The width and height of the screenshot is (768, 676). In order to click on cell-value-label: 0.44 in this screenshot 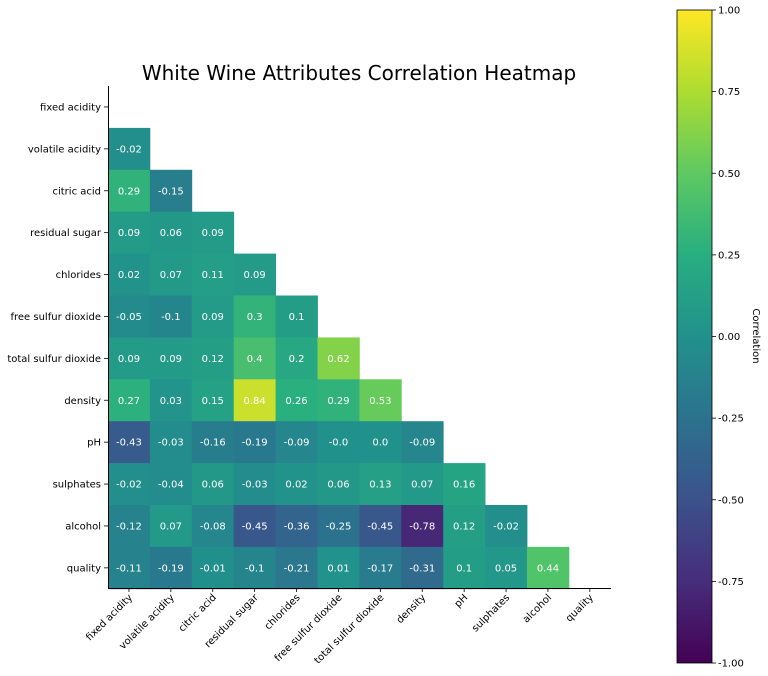, I will do `click(548, 568)`.